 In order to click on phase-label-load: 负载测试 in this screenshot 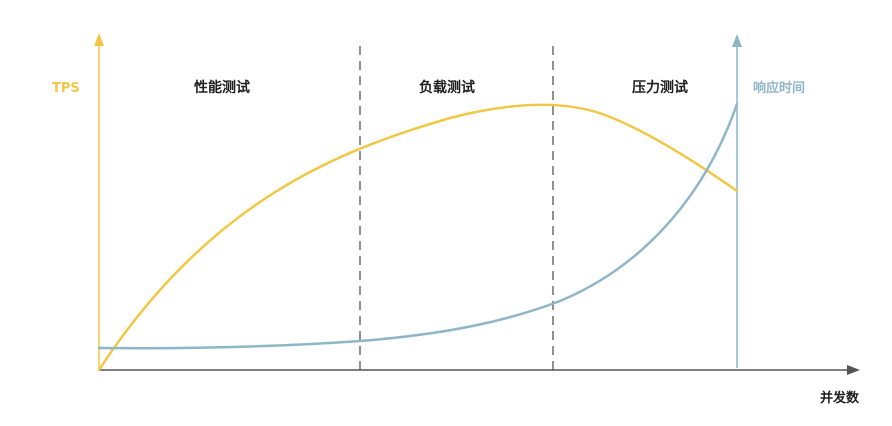, I will do `click(447, 87)`.